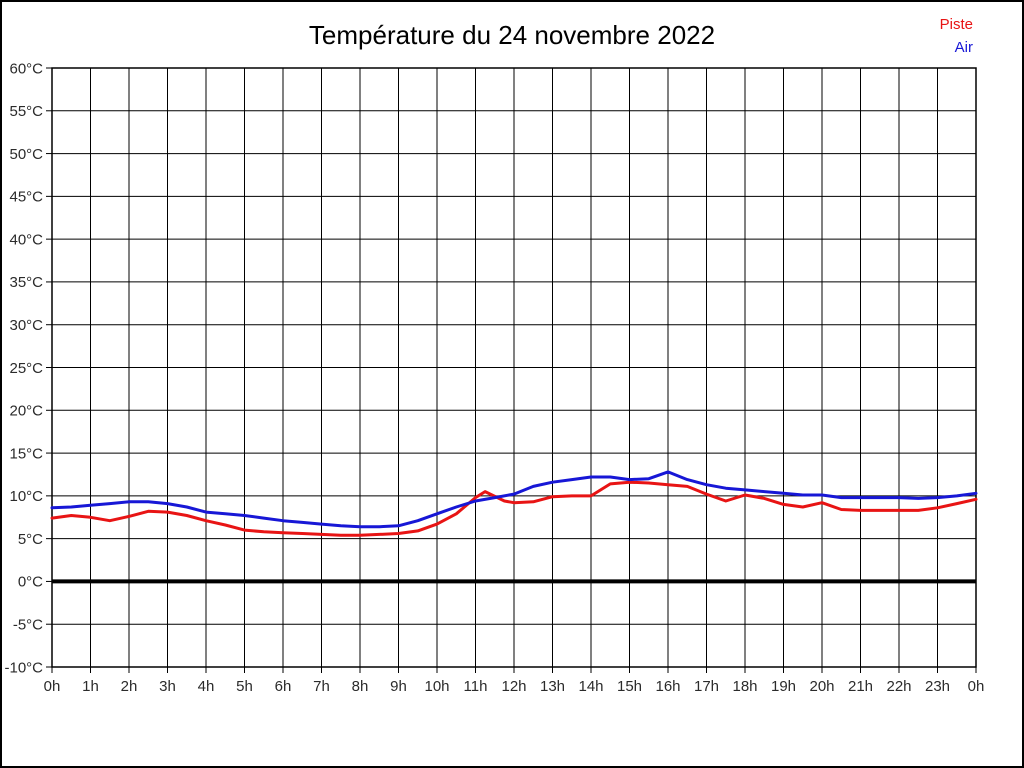 This screenshot has height=768, width=1024. I want to click on legend-item-piste: Piste, so click(956, 24).